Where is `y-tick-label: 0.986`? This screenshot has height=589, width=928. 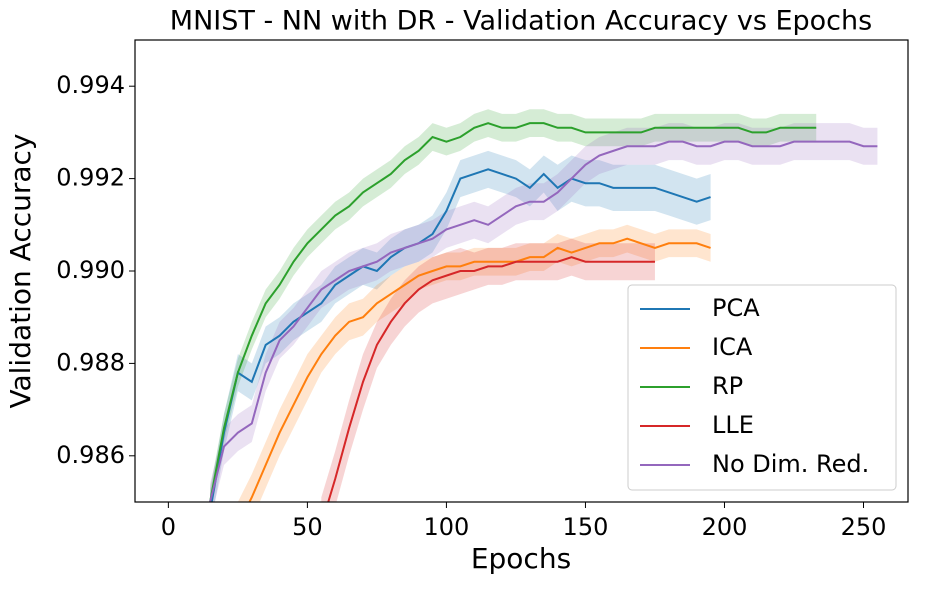
y-tick-label: 0.986 is located at coordinates (90, 455).